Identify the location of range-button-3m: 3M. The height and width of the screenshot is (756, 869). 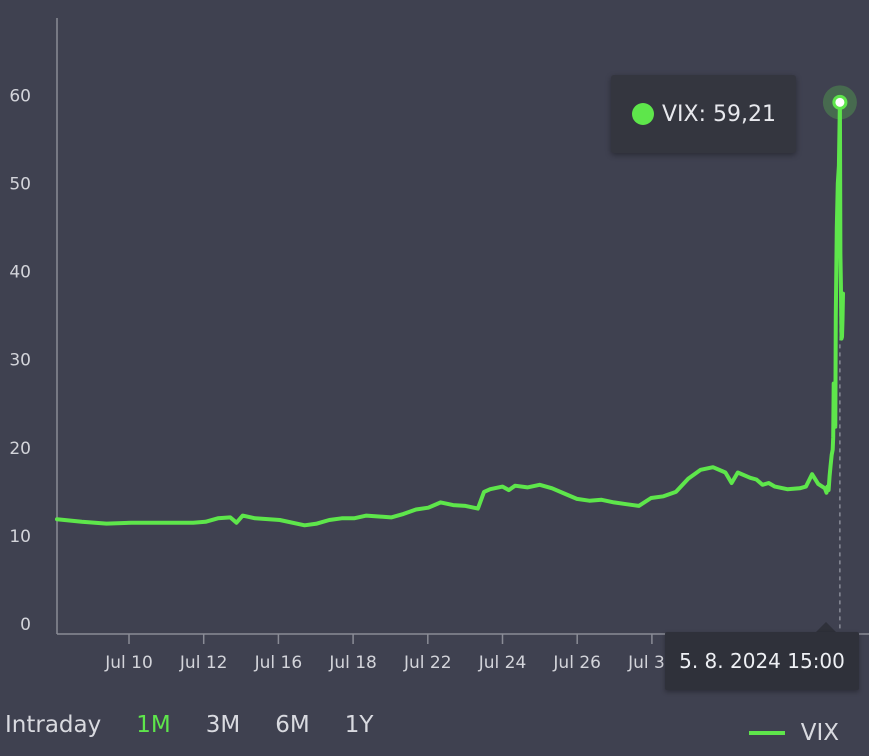
(223, 725).